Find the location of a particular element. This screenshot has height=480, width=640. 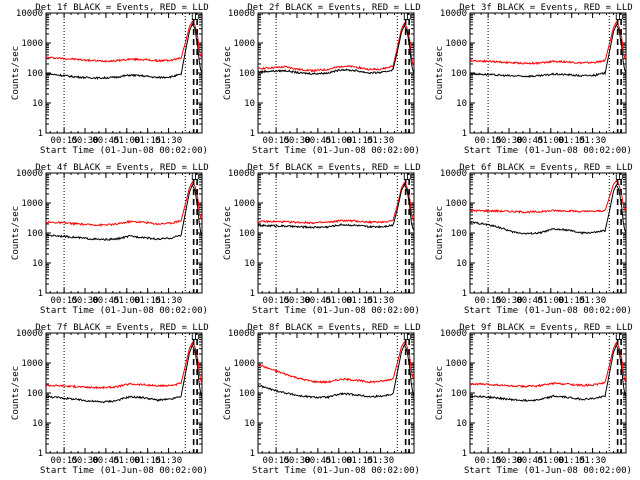

chart-title: Det 3f BLACK = Events, RED = LLD is located at coordinates (545, 8).